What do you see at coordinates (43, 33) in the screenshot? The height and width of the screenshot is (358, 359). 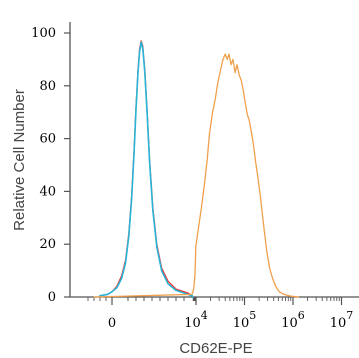 I see `y-tick-label: 100` at bounding box center [43, 33].